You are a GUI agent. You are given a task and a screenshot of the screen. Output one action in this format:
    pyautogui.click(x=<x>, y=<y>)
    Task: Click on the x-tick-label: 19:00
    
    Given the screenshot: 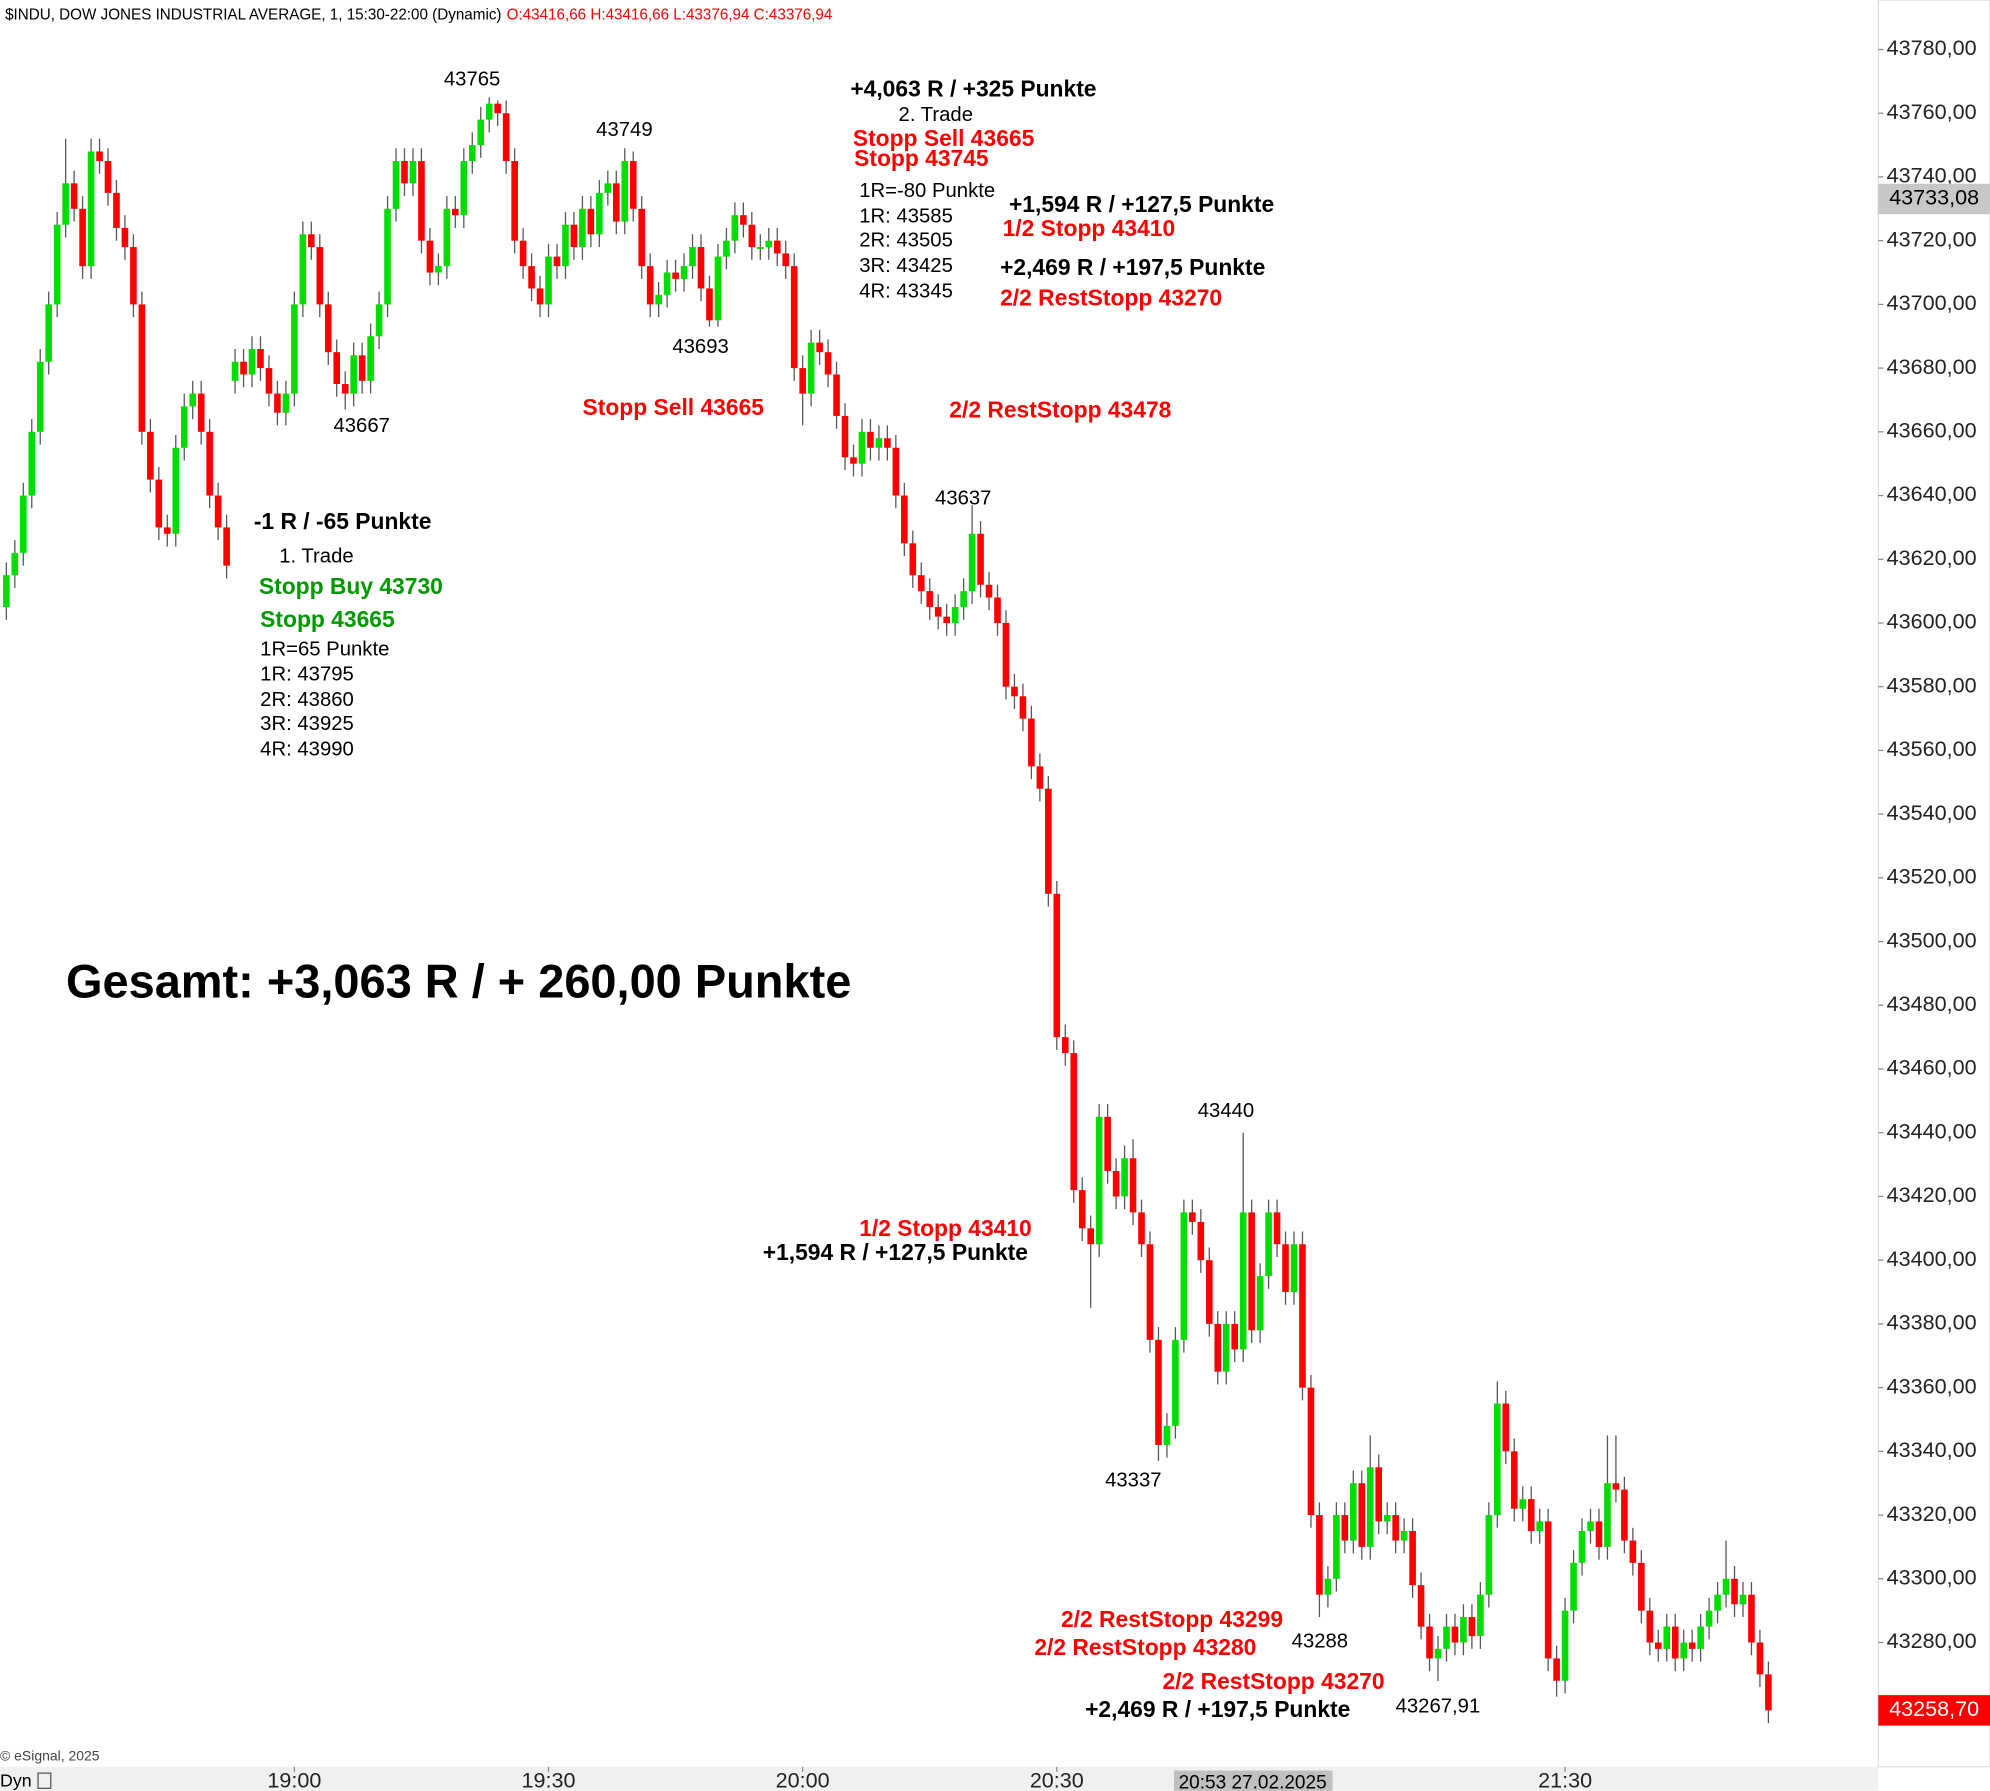 What is the action you would take?
    pyautogui.click(x=294, y=1779)
    